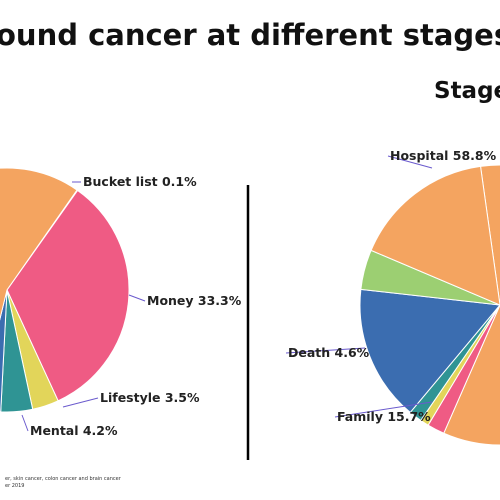 This screenshot has width=500, height=500. Describe the element at coordinates (410, 162) in the screenshot. I see `right-leader-line-hospital` at that location.